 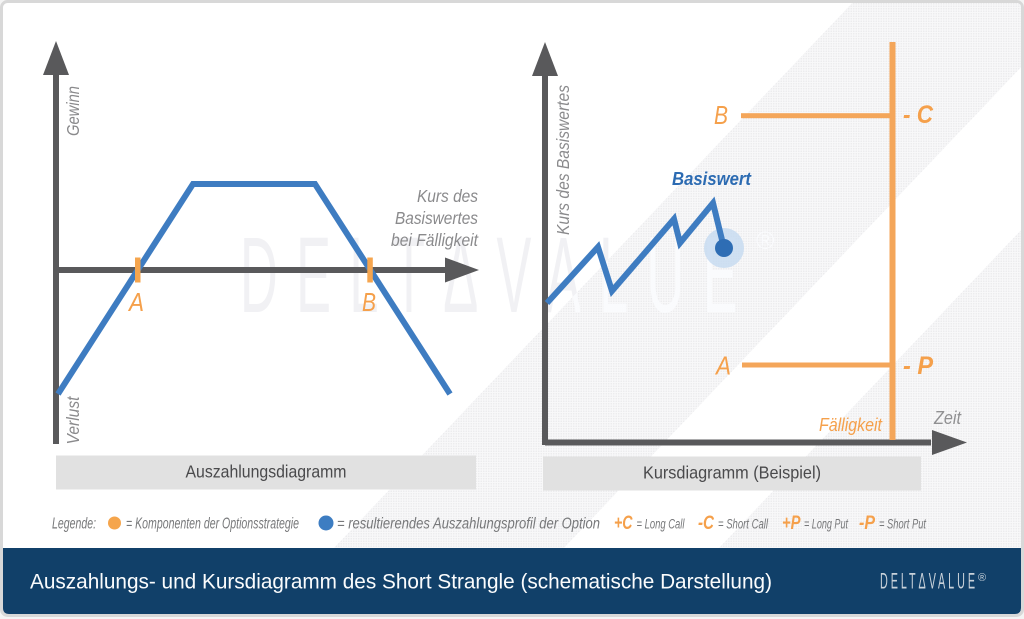 I want to click on svg-text: Verlust, so click(x=73, y=419).